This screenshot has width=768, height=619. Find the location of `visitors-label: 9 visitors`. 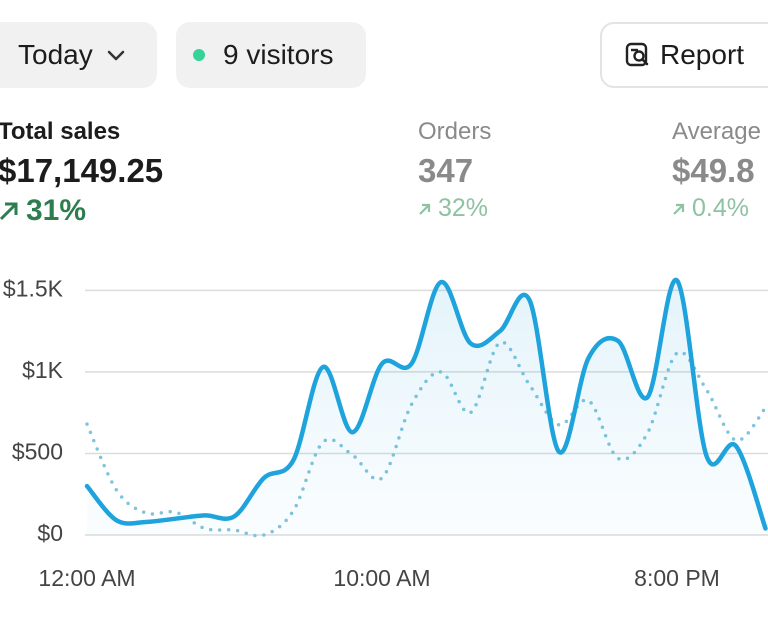

visitors-label: 9 visitors is located at coordinates (278, 54).